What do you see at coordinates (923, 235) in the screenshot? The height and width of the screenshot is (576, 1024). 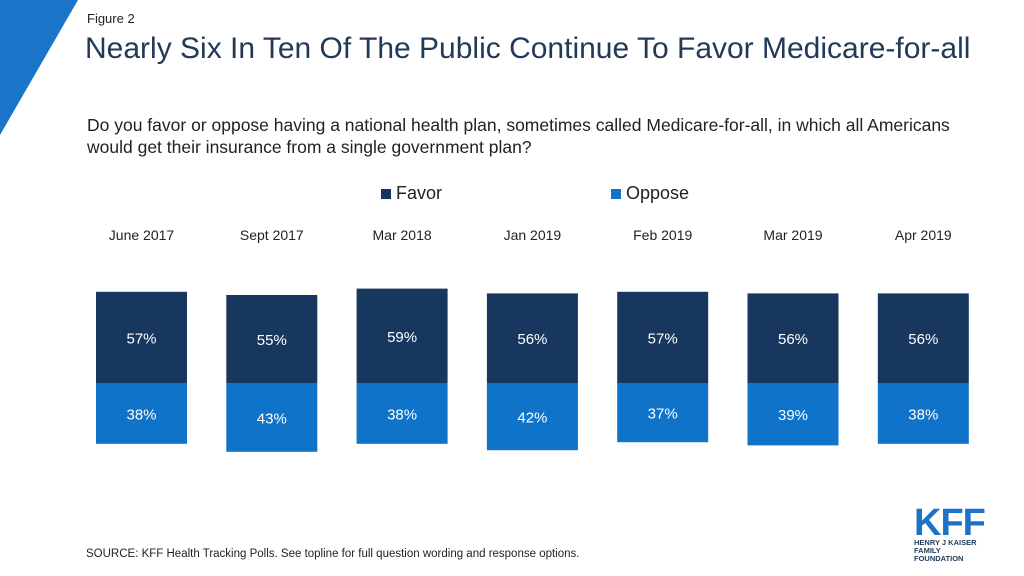 I see `category-label: Apr 2019` at bounding box center [923, 235].